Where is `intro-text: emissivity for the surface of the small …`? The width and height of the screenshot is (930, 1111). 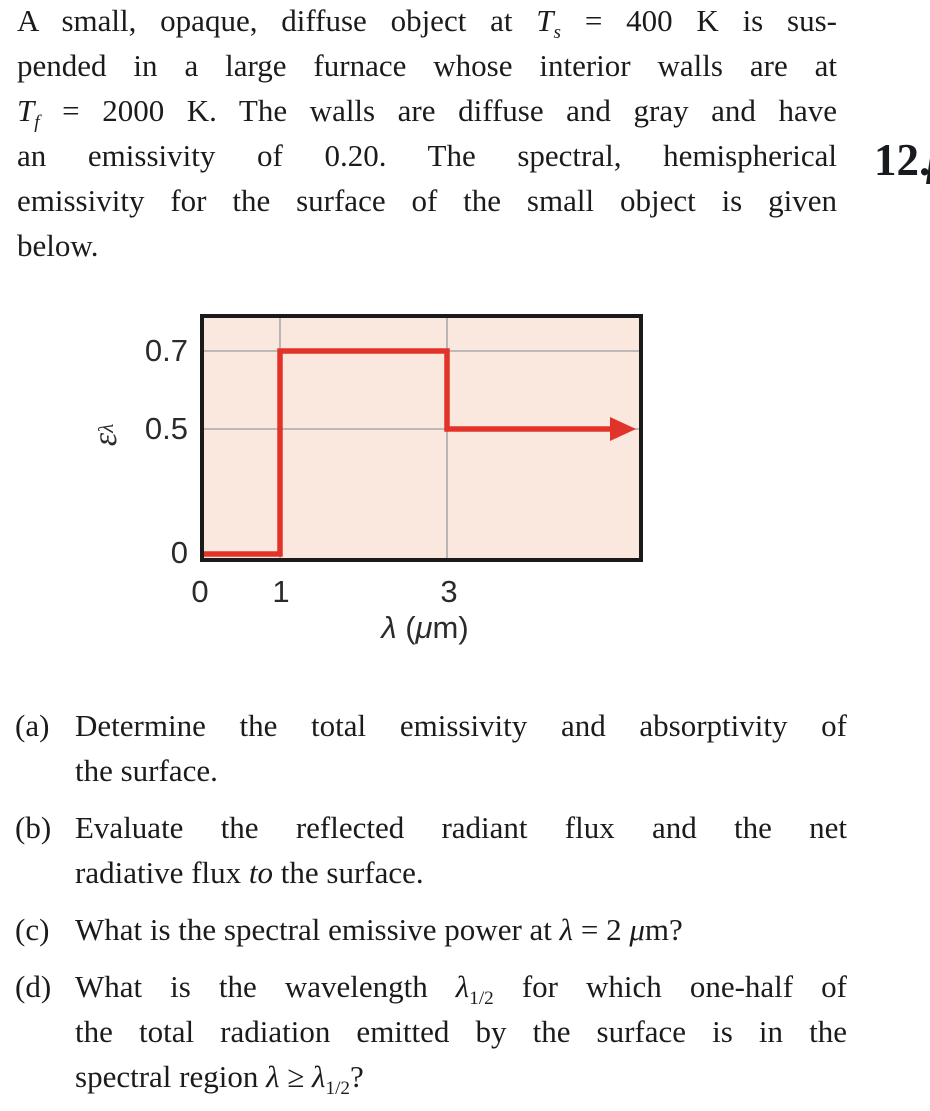 intro-text: emissivity for the surface of the small … is located at coordinates (427, 200).